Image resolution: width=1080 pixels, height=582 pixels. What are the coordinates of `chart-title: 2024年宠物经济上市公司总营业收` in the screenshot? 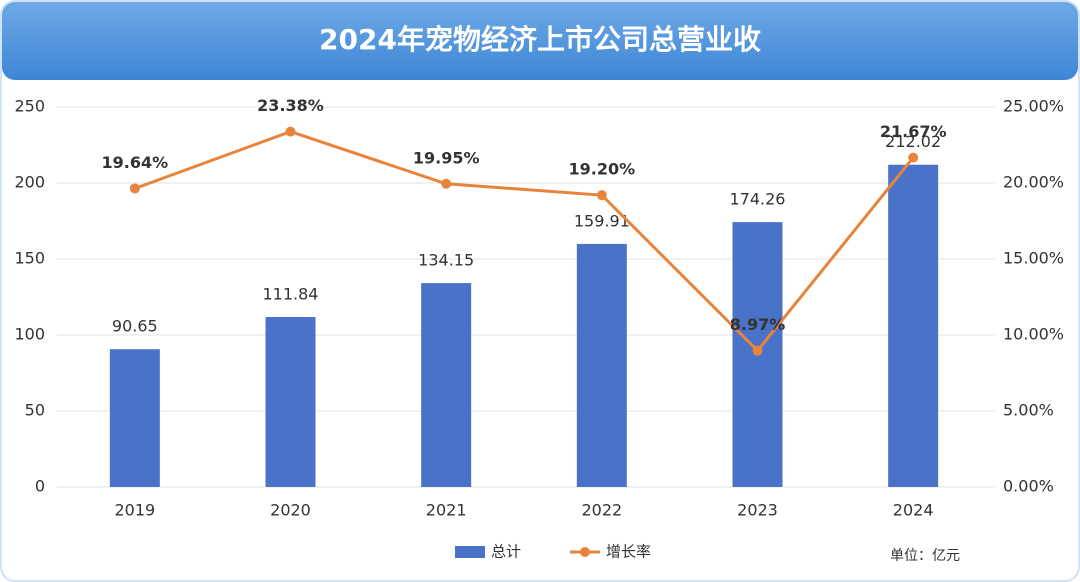 It's located at (540, 39).